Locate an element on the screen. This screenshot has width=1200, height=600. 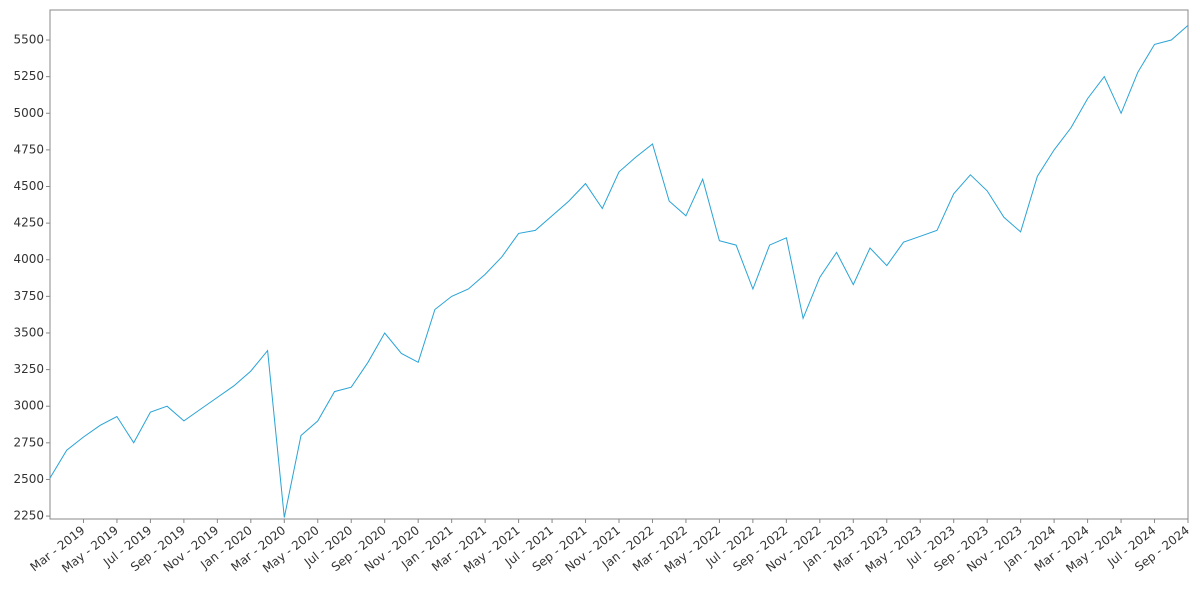
y-tick-label: 4250 is located at coordinates (28, 223).